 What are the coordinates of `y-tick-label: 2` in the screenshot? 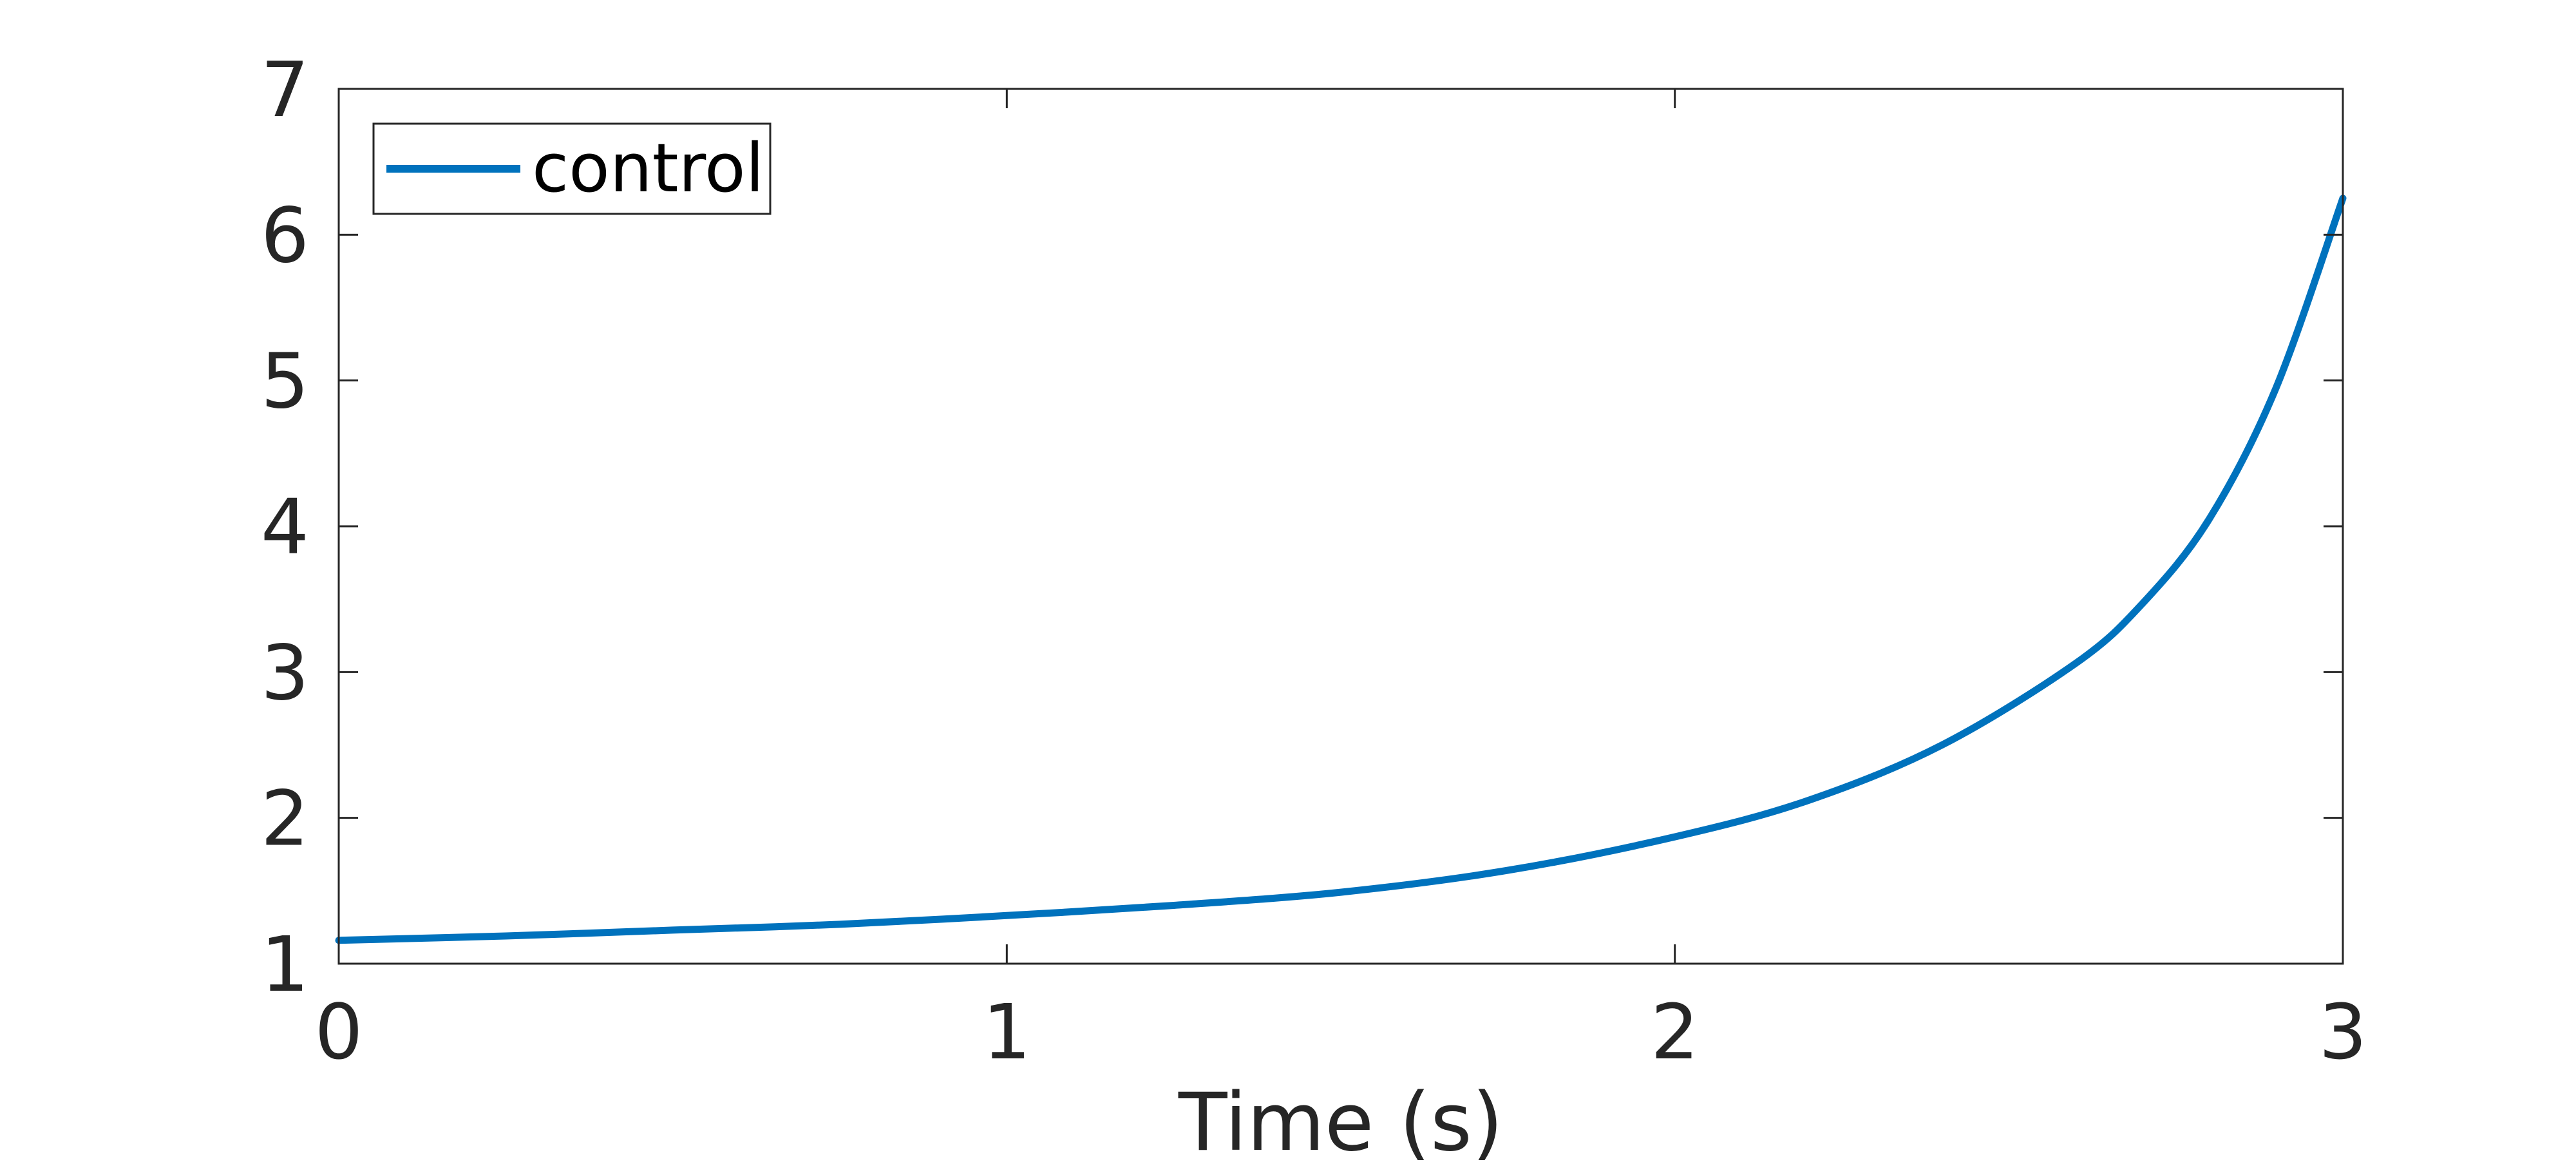 It's located at (285, 818).